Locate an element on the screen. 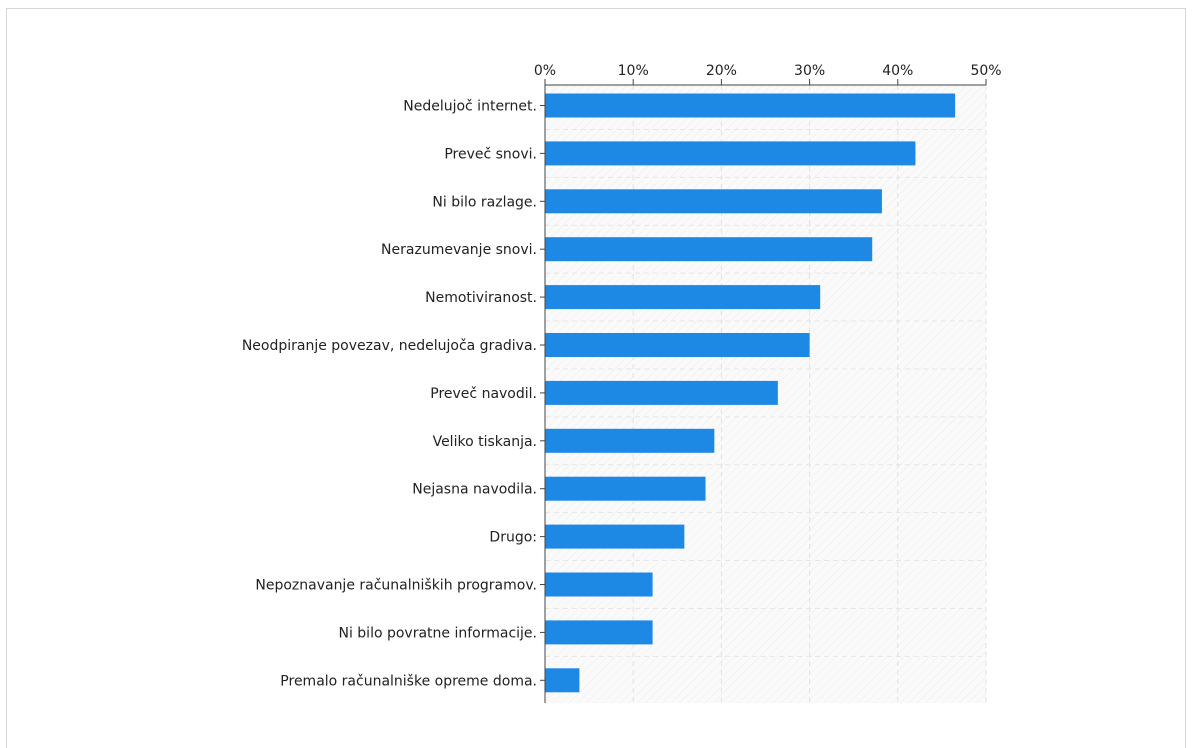 The image size is (1192, 748). category-label: Nedelujoč internet. is located at coordinates (470, 107).